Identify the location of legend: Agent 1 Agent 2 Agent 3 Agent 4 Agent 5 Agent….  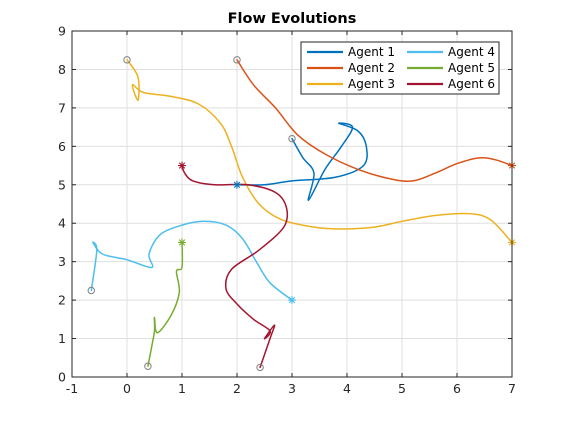
(400, 68).